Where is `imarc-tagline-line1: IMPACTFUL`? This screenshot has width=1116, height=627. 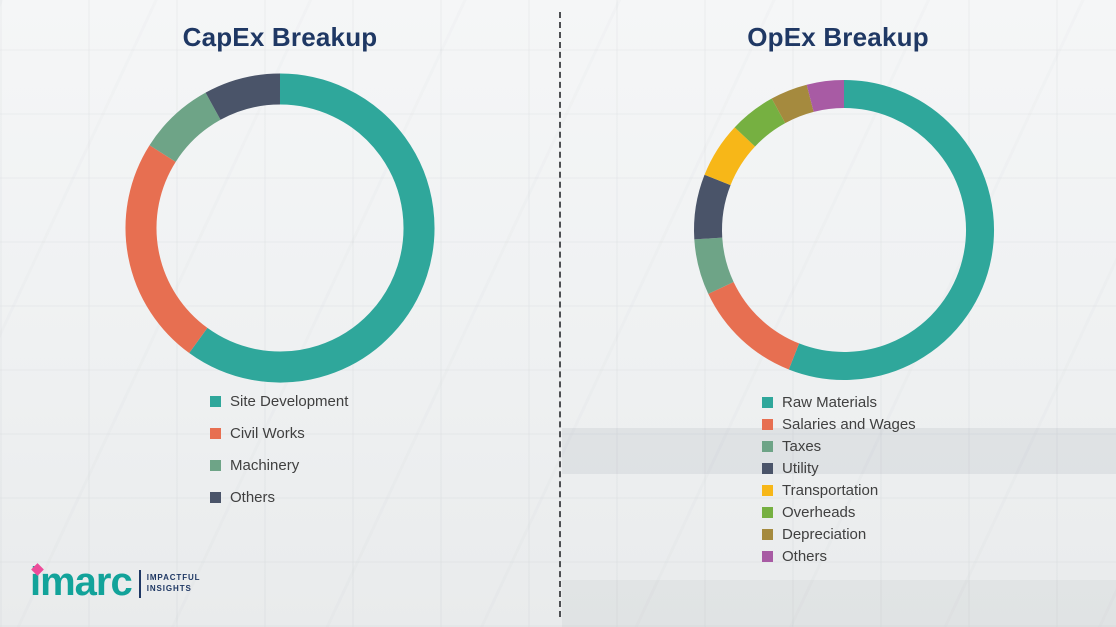
imarc-tagline-line1: IMPACTFUL is located at coordinates (173, 578).